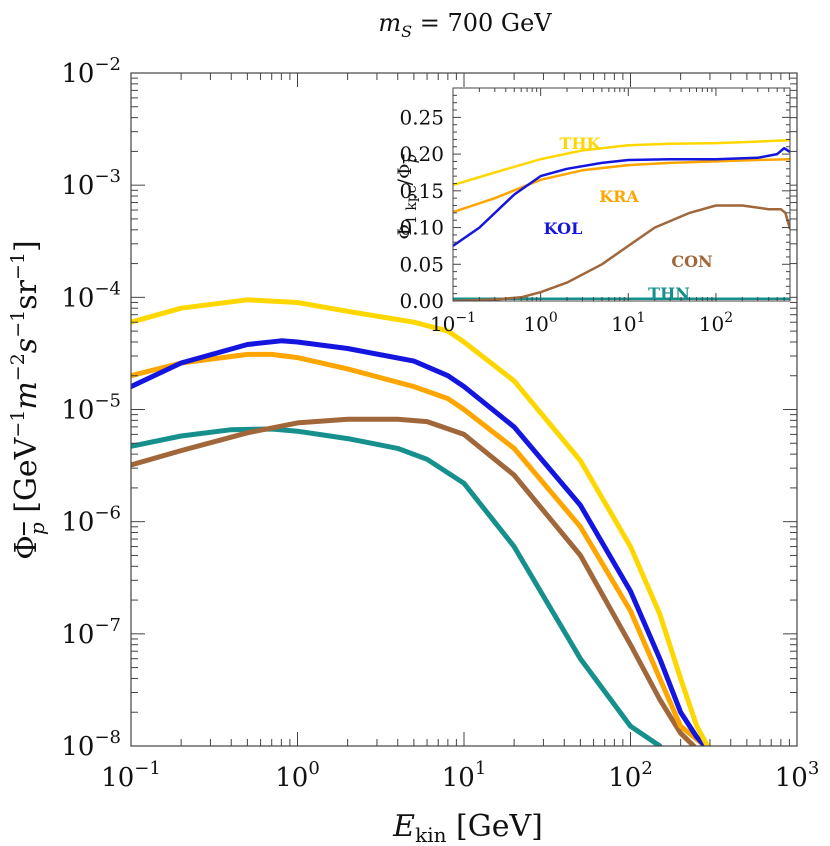 The image size is (830, 846). Describe the element at coordinates (628, 323) in the screenshot. I see `inset-x-tick-label: 10¹` at that location.